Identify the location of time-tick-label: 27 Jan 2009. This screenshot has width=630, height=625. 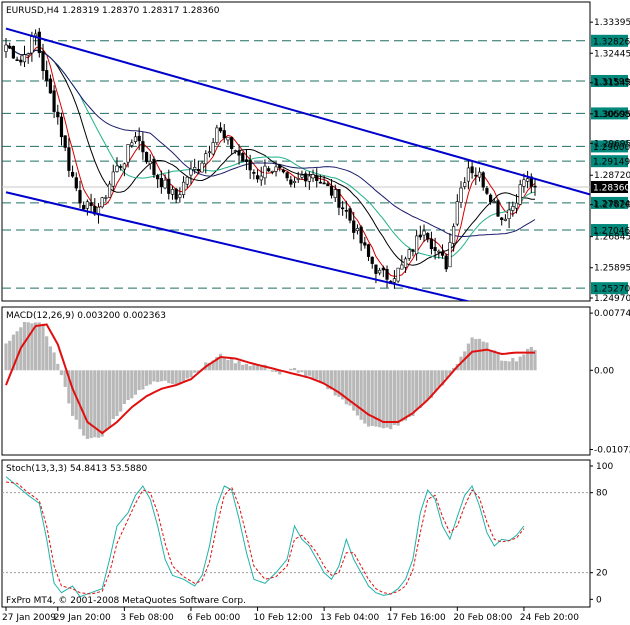
(29, 618).